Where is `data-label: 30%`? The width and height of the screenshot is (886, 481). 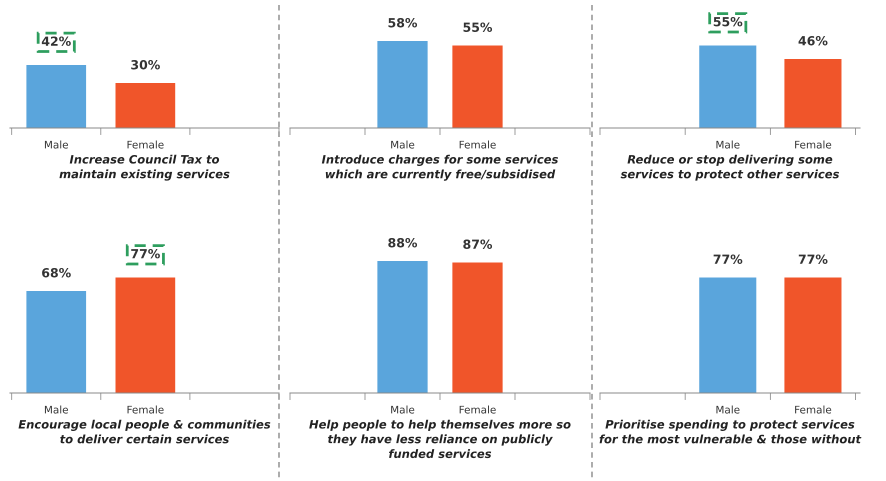 data-label: 30% is located at coordinates (145, 65).